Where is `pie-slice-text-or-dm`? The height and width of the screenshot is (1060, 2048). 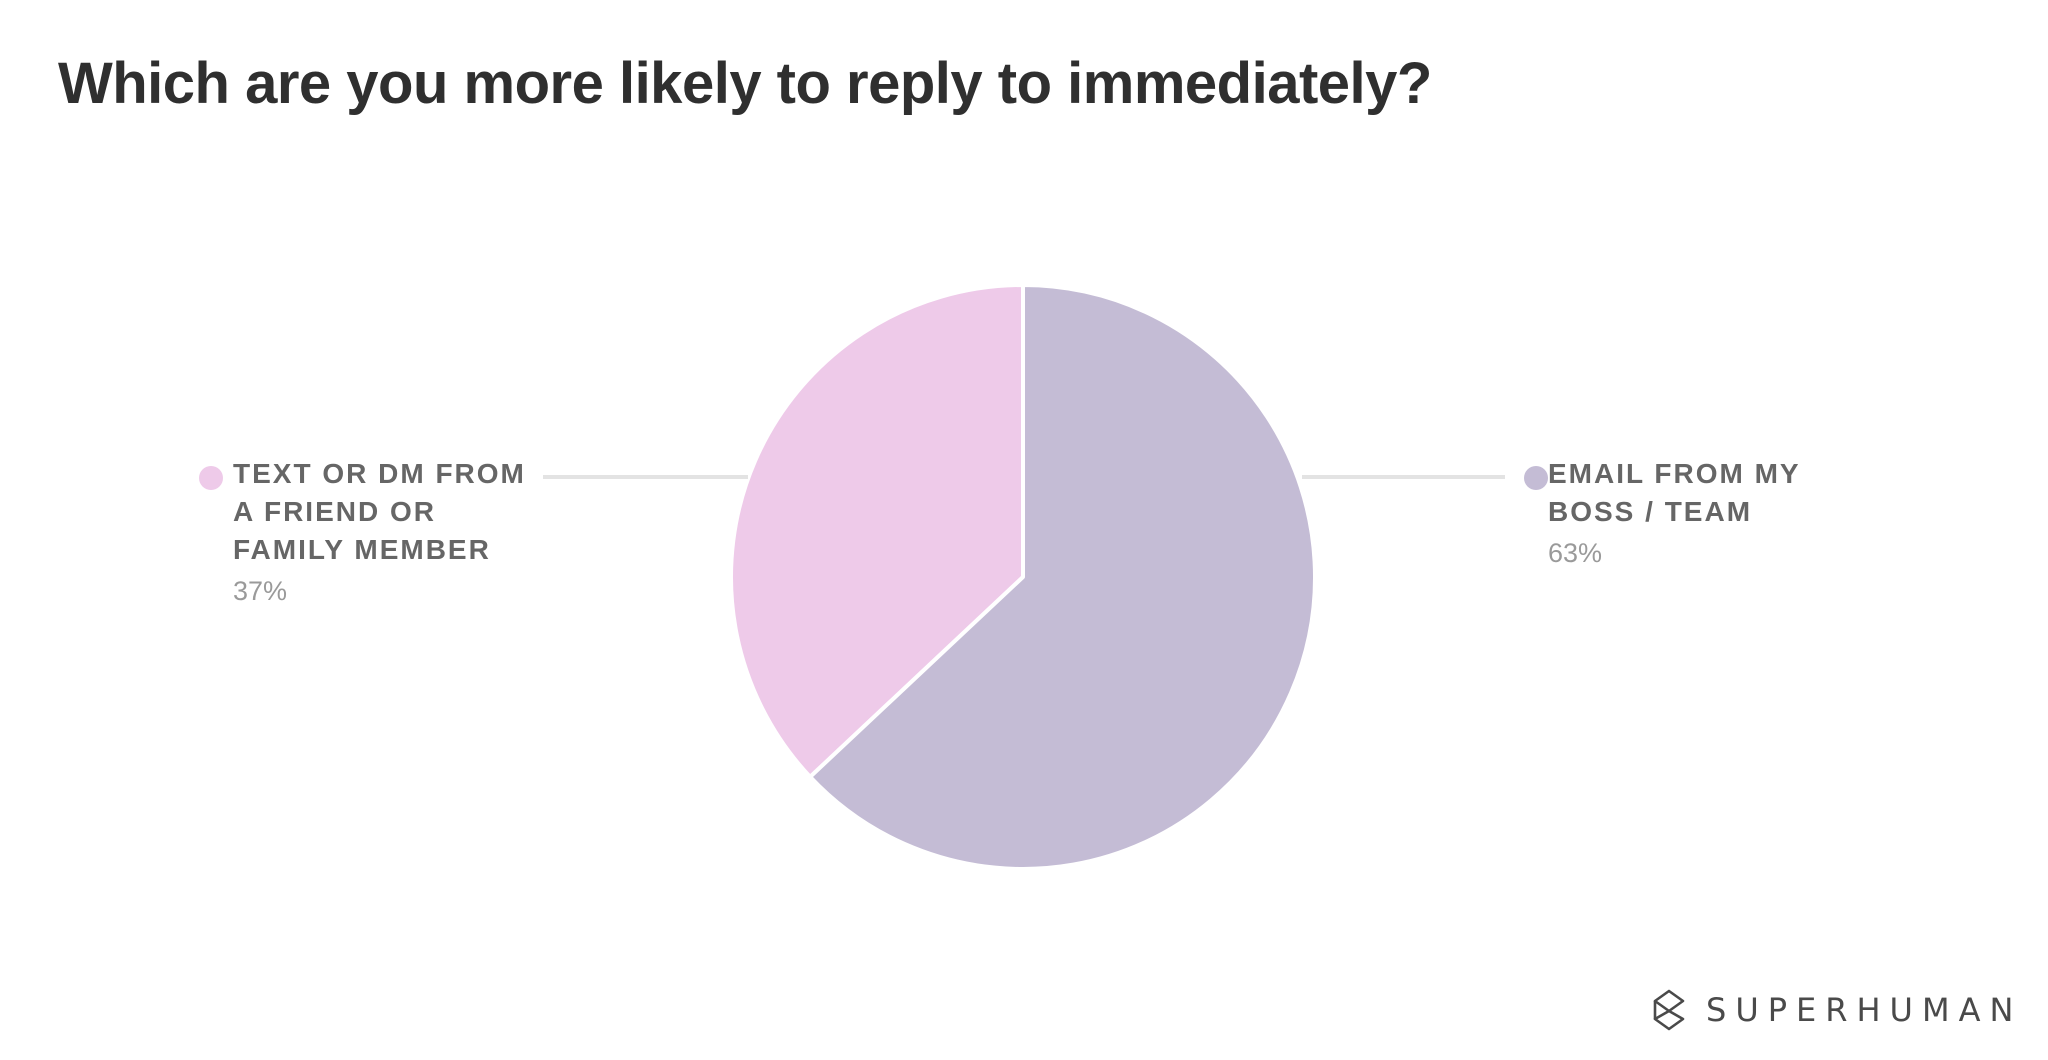 pie-slice-text-or-dm is located at coordinates (877, 531).